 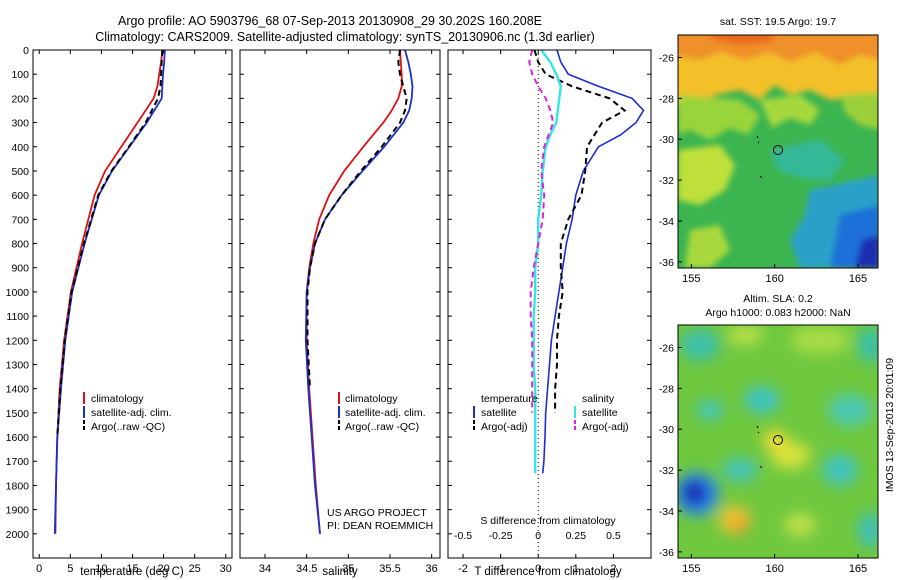 What do you see at coordinates (778, 151) in the screenshot?
I see `sst-field` at bounding box center [778, 151].